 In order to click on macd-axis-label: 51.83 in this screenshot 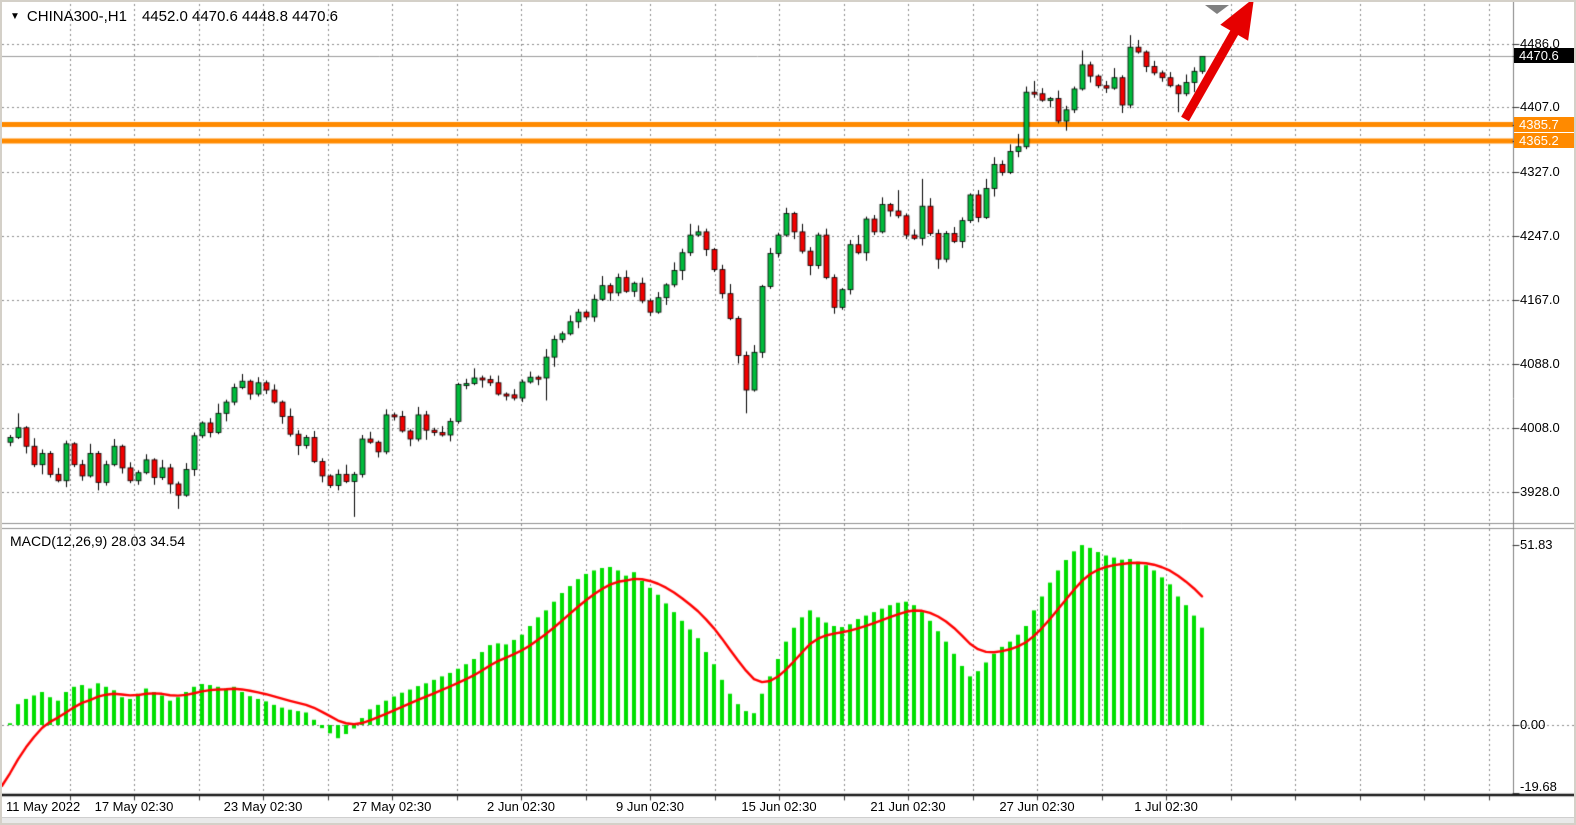, I will do `click(1536, 544)`.